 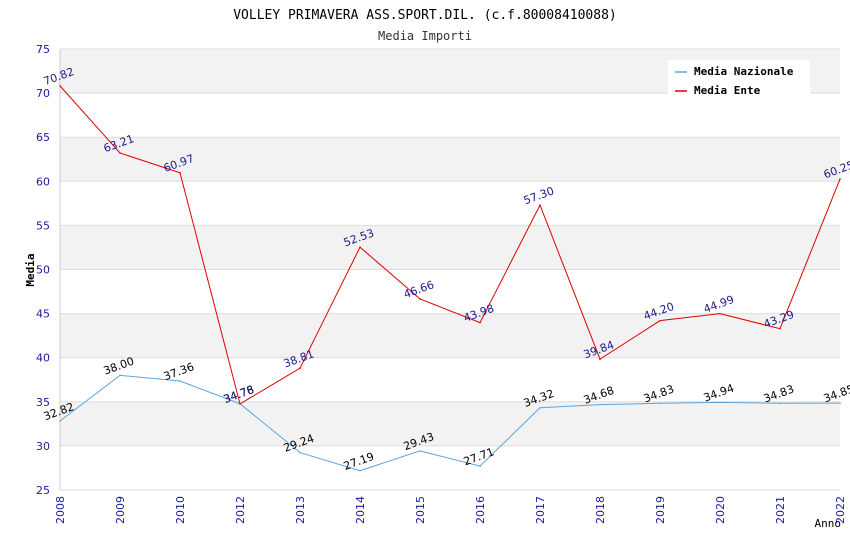 What do you see at coordinates (43, 225) in the screenshot?
I see `y-tick-label: 55` at bounding box center [43, 225].